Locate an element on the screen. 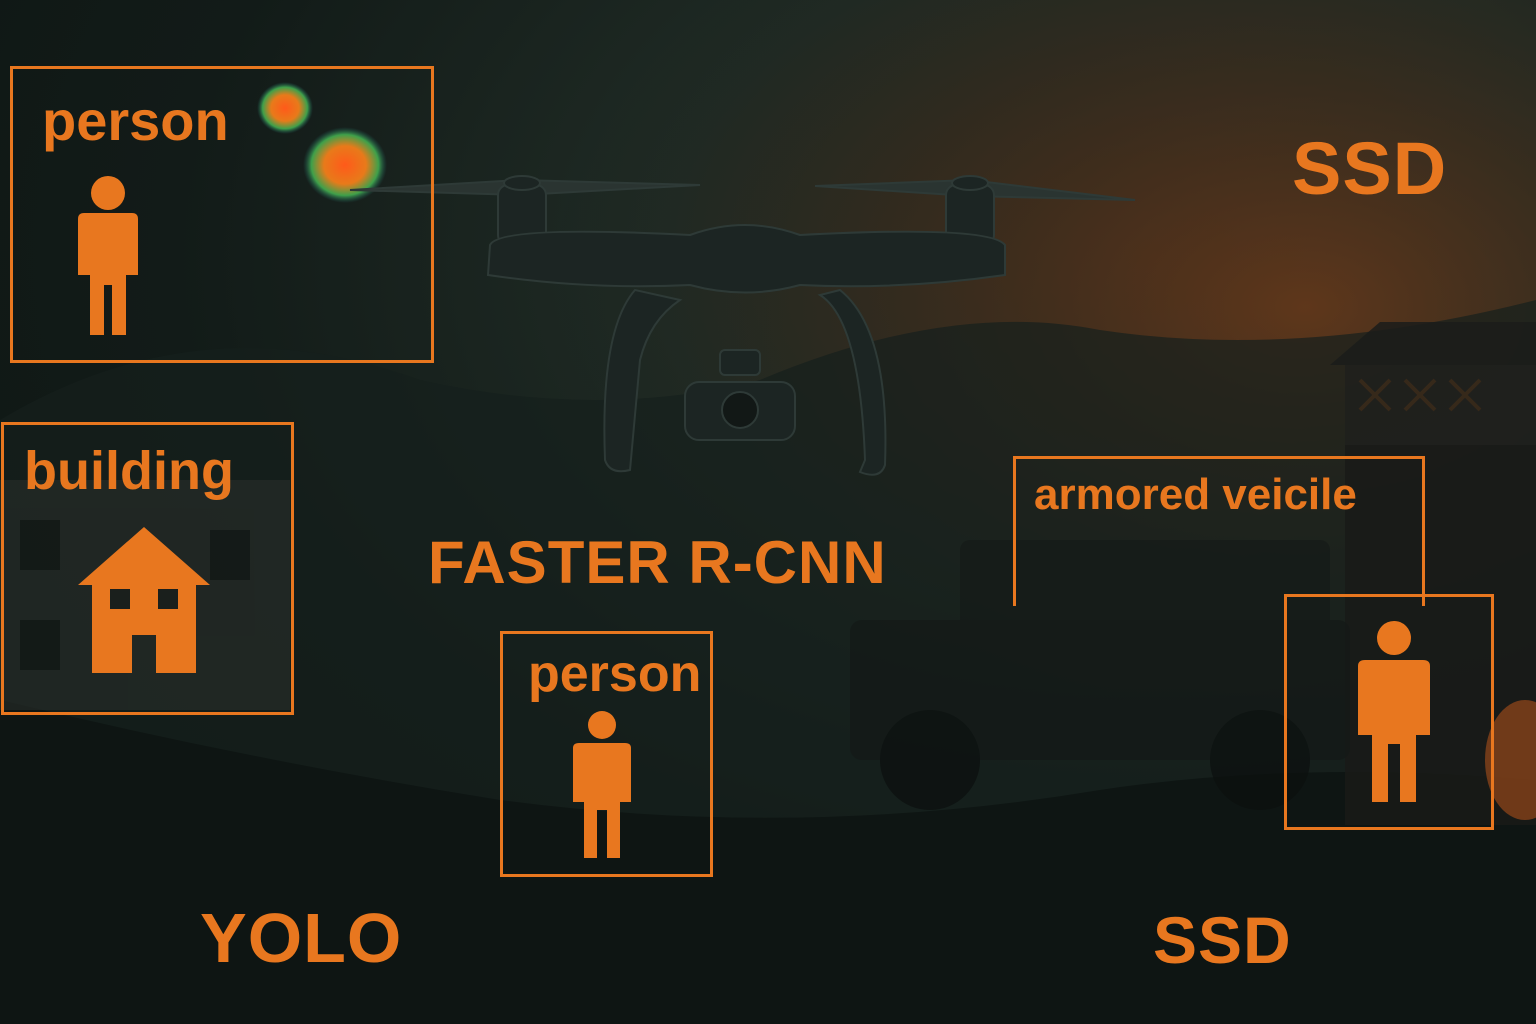 The height and width of the screenshot is (1024, 1536). detection-box-building is located at coordinates (147, 568).